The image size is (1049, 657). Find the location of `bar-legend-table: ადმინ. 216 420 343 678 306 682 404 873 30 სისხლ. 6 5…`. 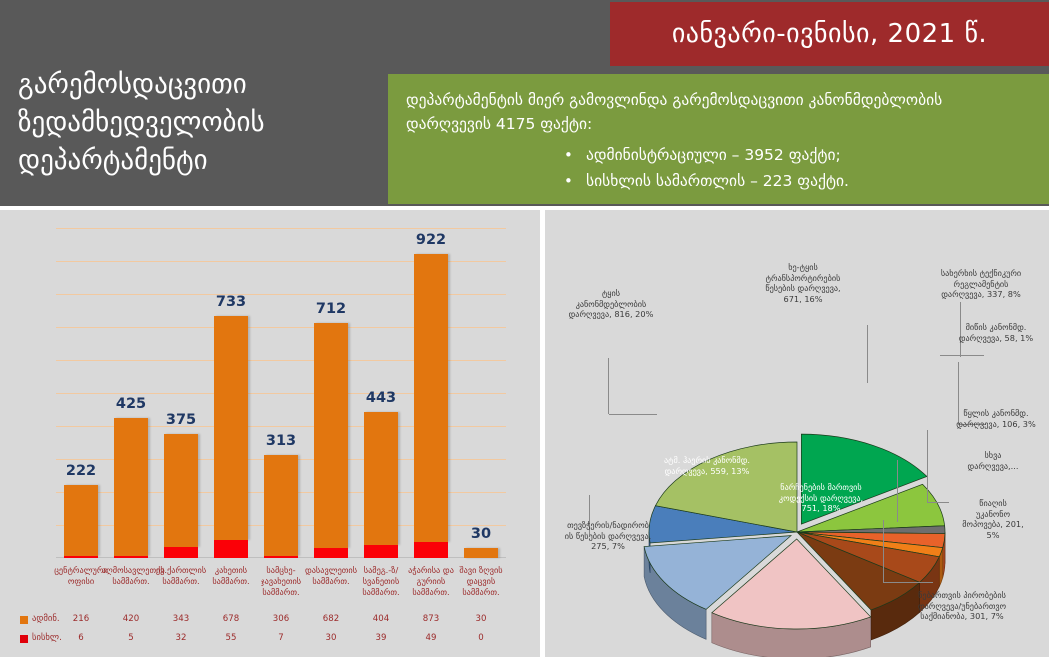

bar-legend-table: ადმინ. 216 420 343 678 306 682 404 873 30 სისხლ. 6 5… is located at coordinates (258, 631).